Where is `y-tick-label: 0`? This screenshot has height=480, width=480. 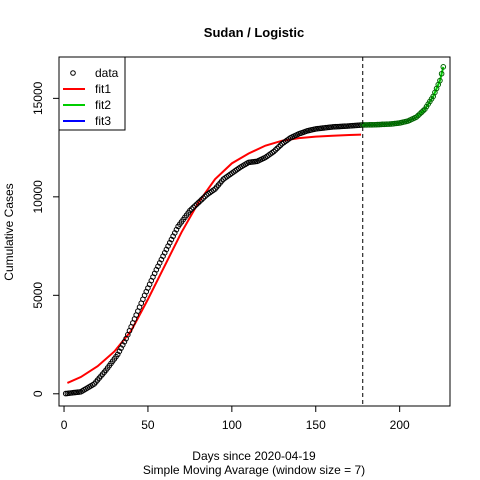 y-tick-label: 0 is located at coordinates (38, 393).